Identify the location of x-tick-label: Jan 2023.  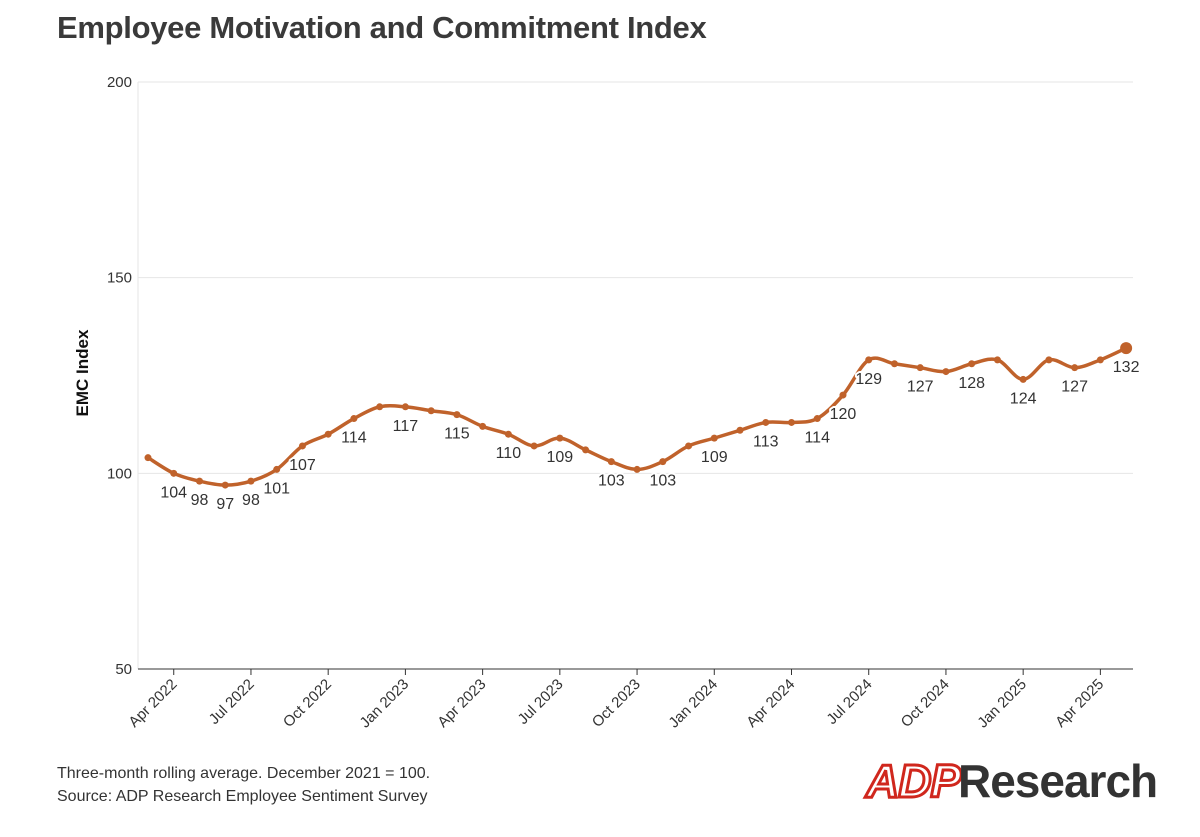
(385, 704).